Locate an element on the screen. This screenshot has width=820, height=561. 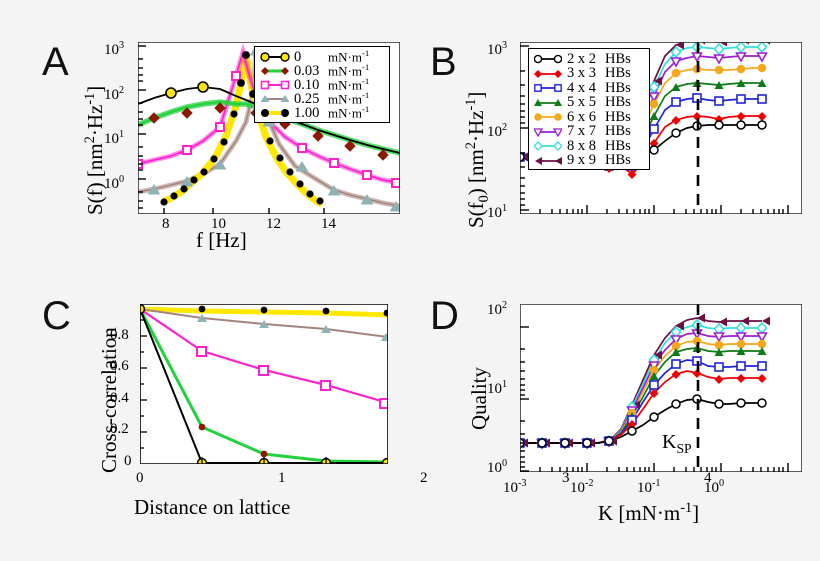
panel-b-legend-label-5: 7 x 7 is located at coordinates (581, 131).